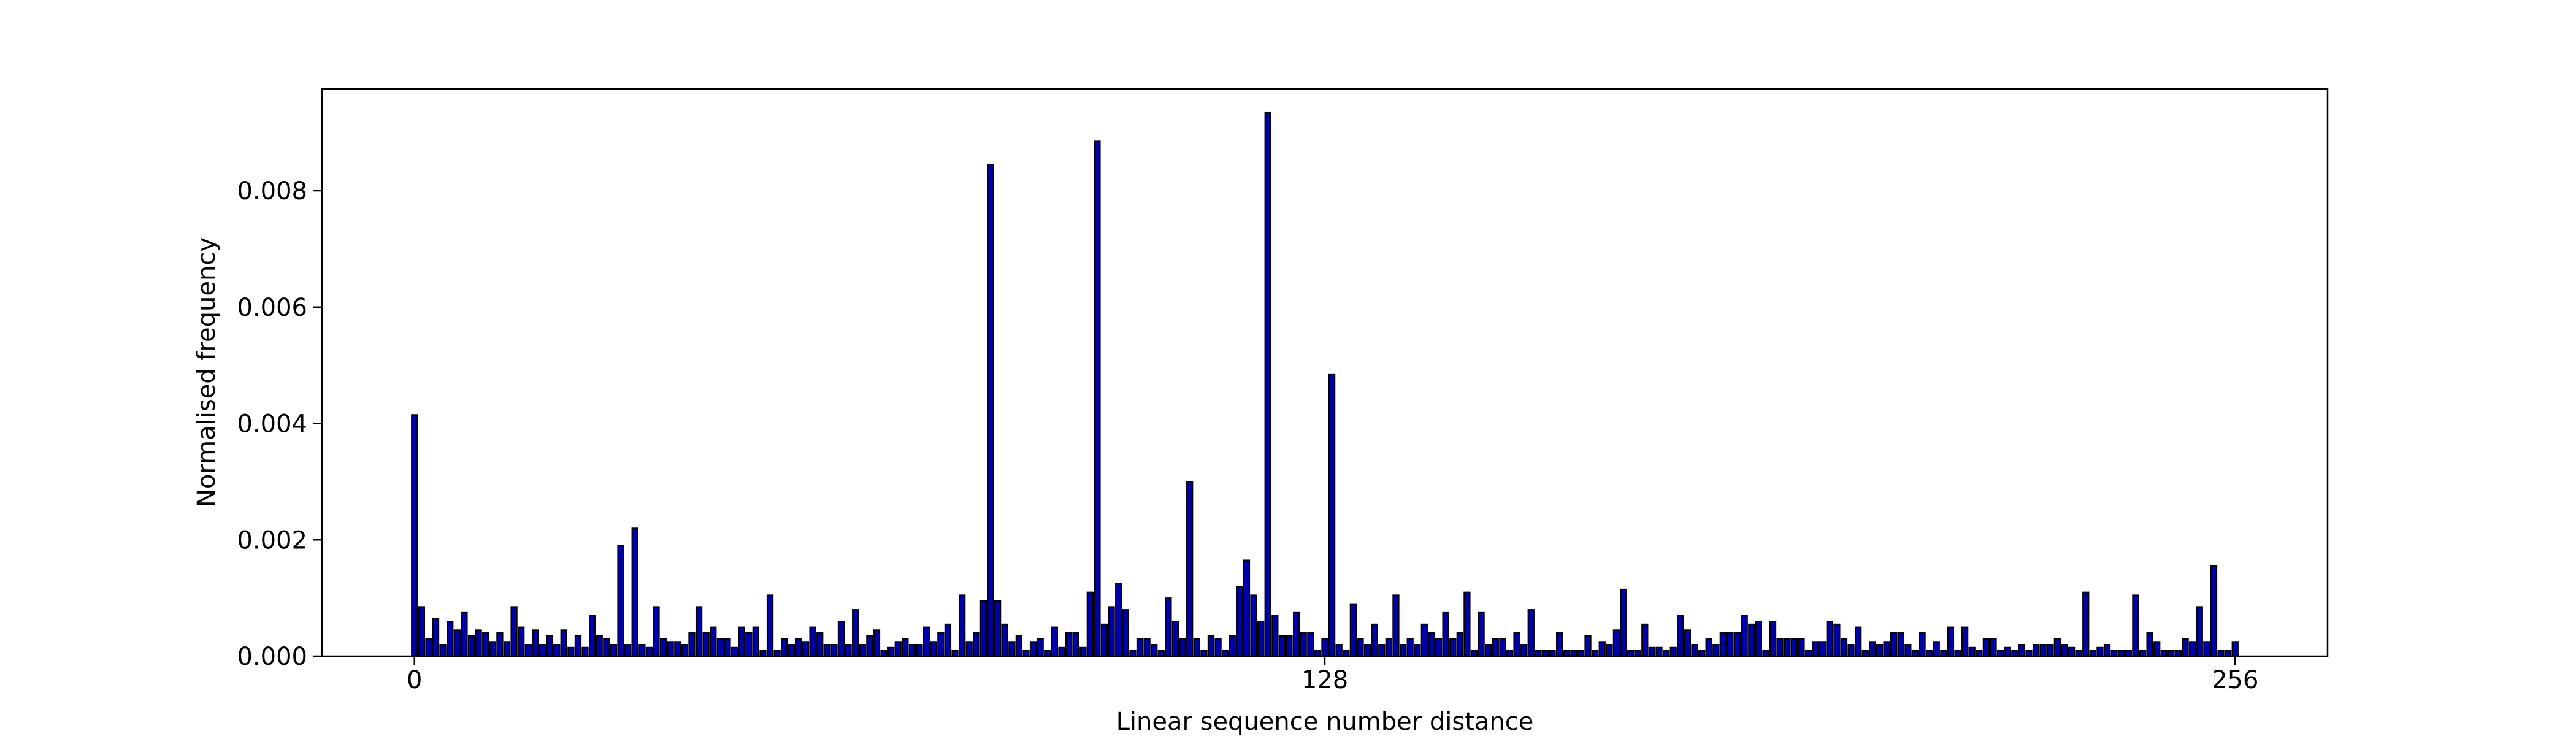  I want to click on y-tick-label: 0.002, so click(272, 540).